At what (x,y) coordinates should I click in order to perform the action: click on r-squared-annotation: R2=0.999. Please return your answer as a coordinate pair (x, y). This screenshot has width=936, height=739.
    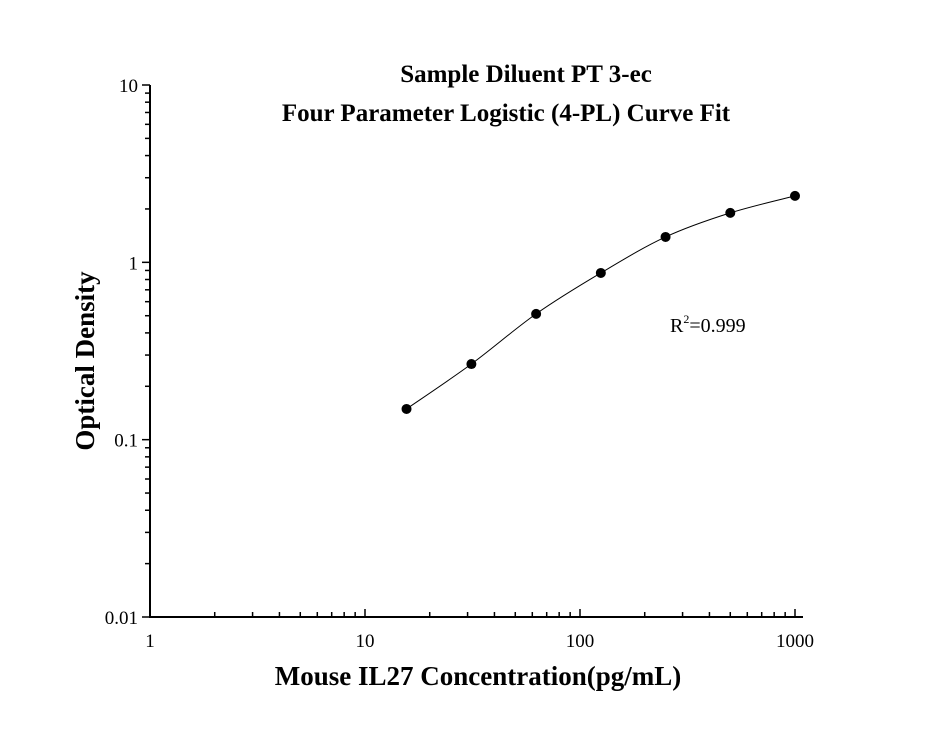
    Looking at the image, I should click on (708, 324).